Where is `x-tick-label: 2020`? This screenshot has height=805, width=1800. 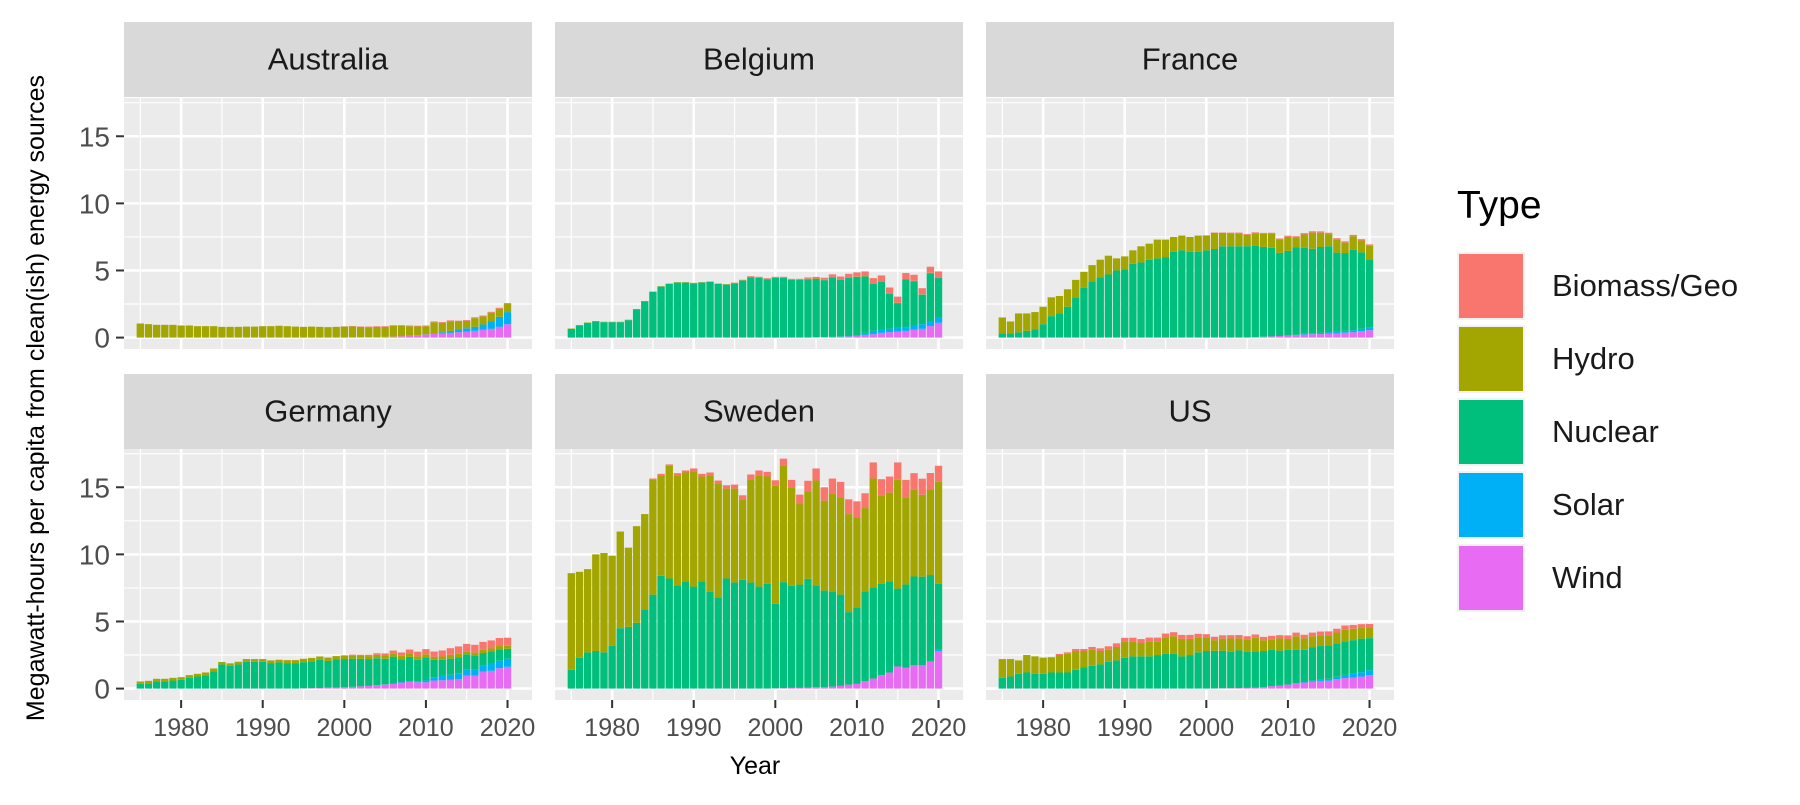 x-tick-label: 2020 is located at coordinates (939, 728).